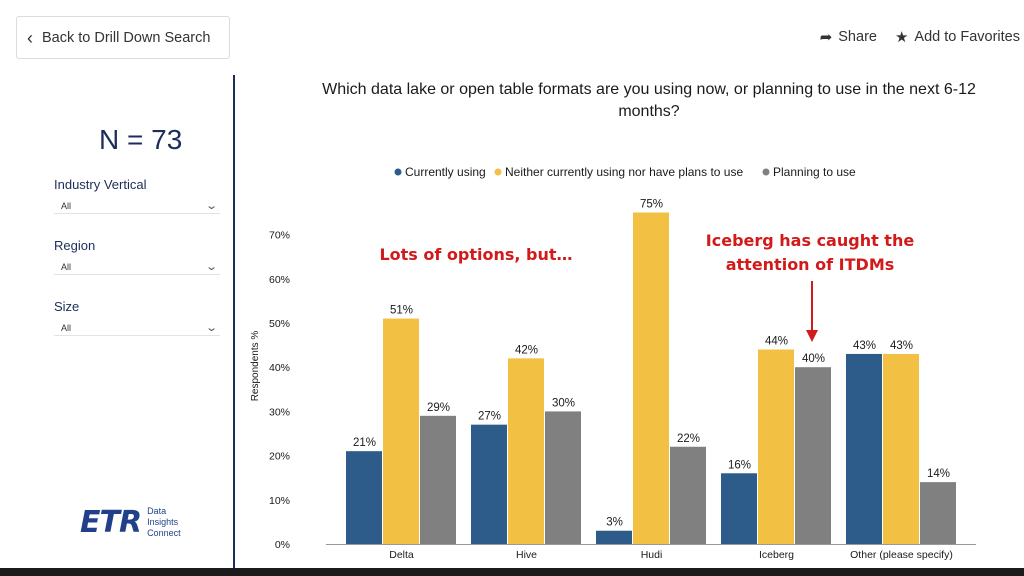  Describe the element at coordinates (157, 511) in the screenshot. I see `logo-line: Data` at that location.